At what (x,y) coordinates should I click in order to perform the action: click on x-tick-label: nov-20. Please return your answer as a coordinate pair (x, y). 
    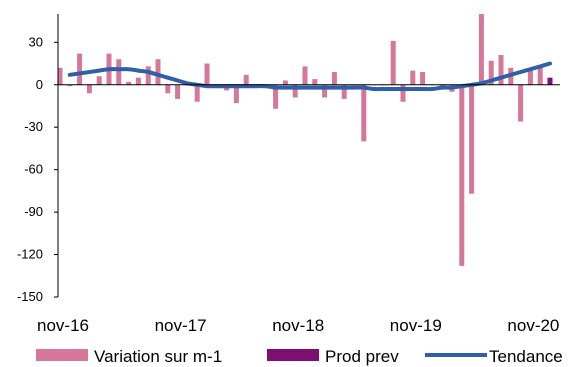
    Looking at the image, I should click on (533, 325).